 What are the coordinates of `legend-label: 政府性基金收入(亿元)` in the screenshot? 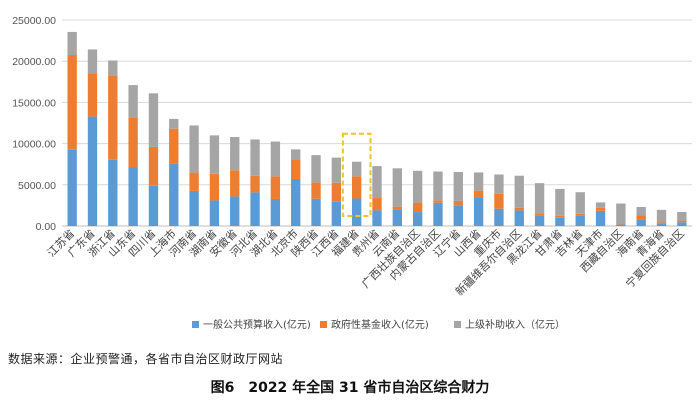 It's located at (380, 324).